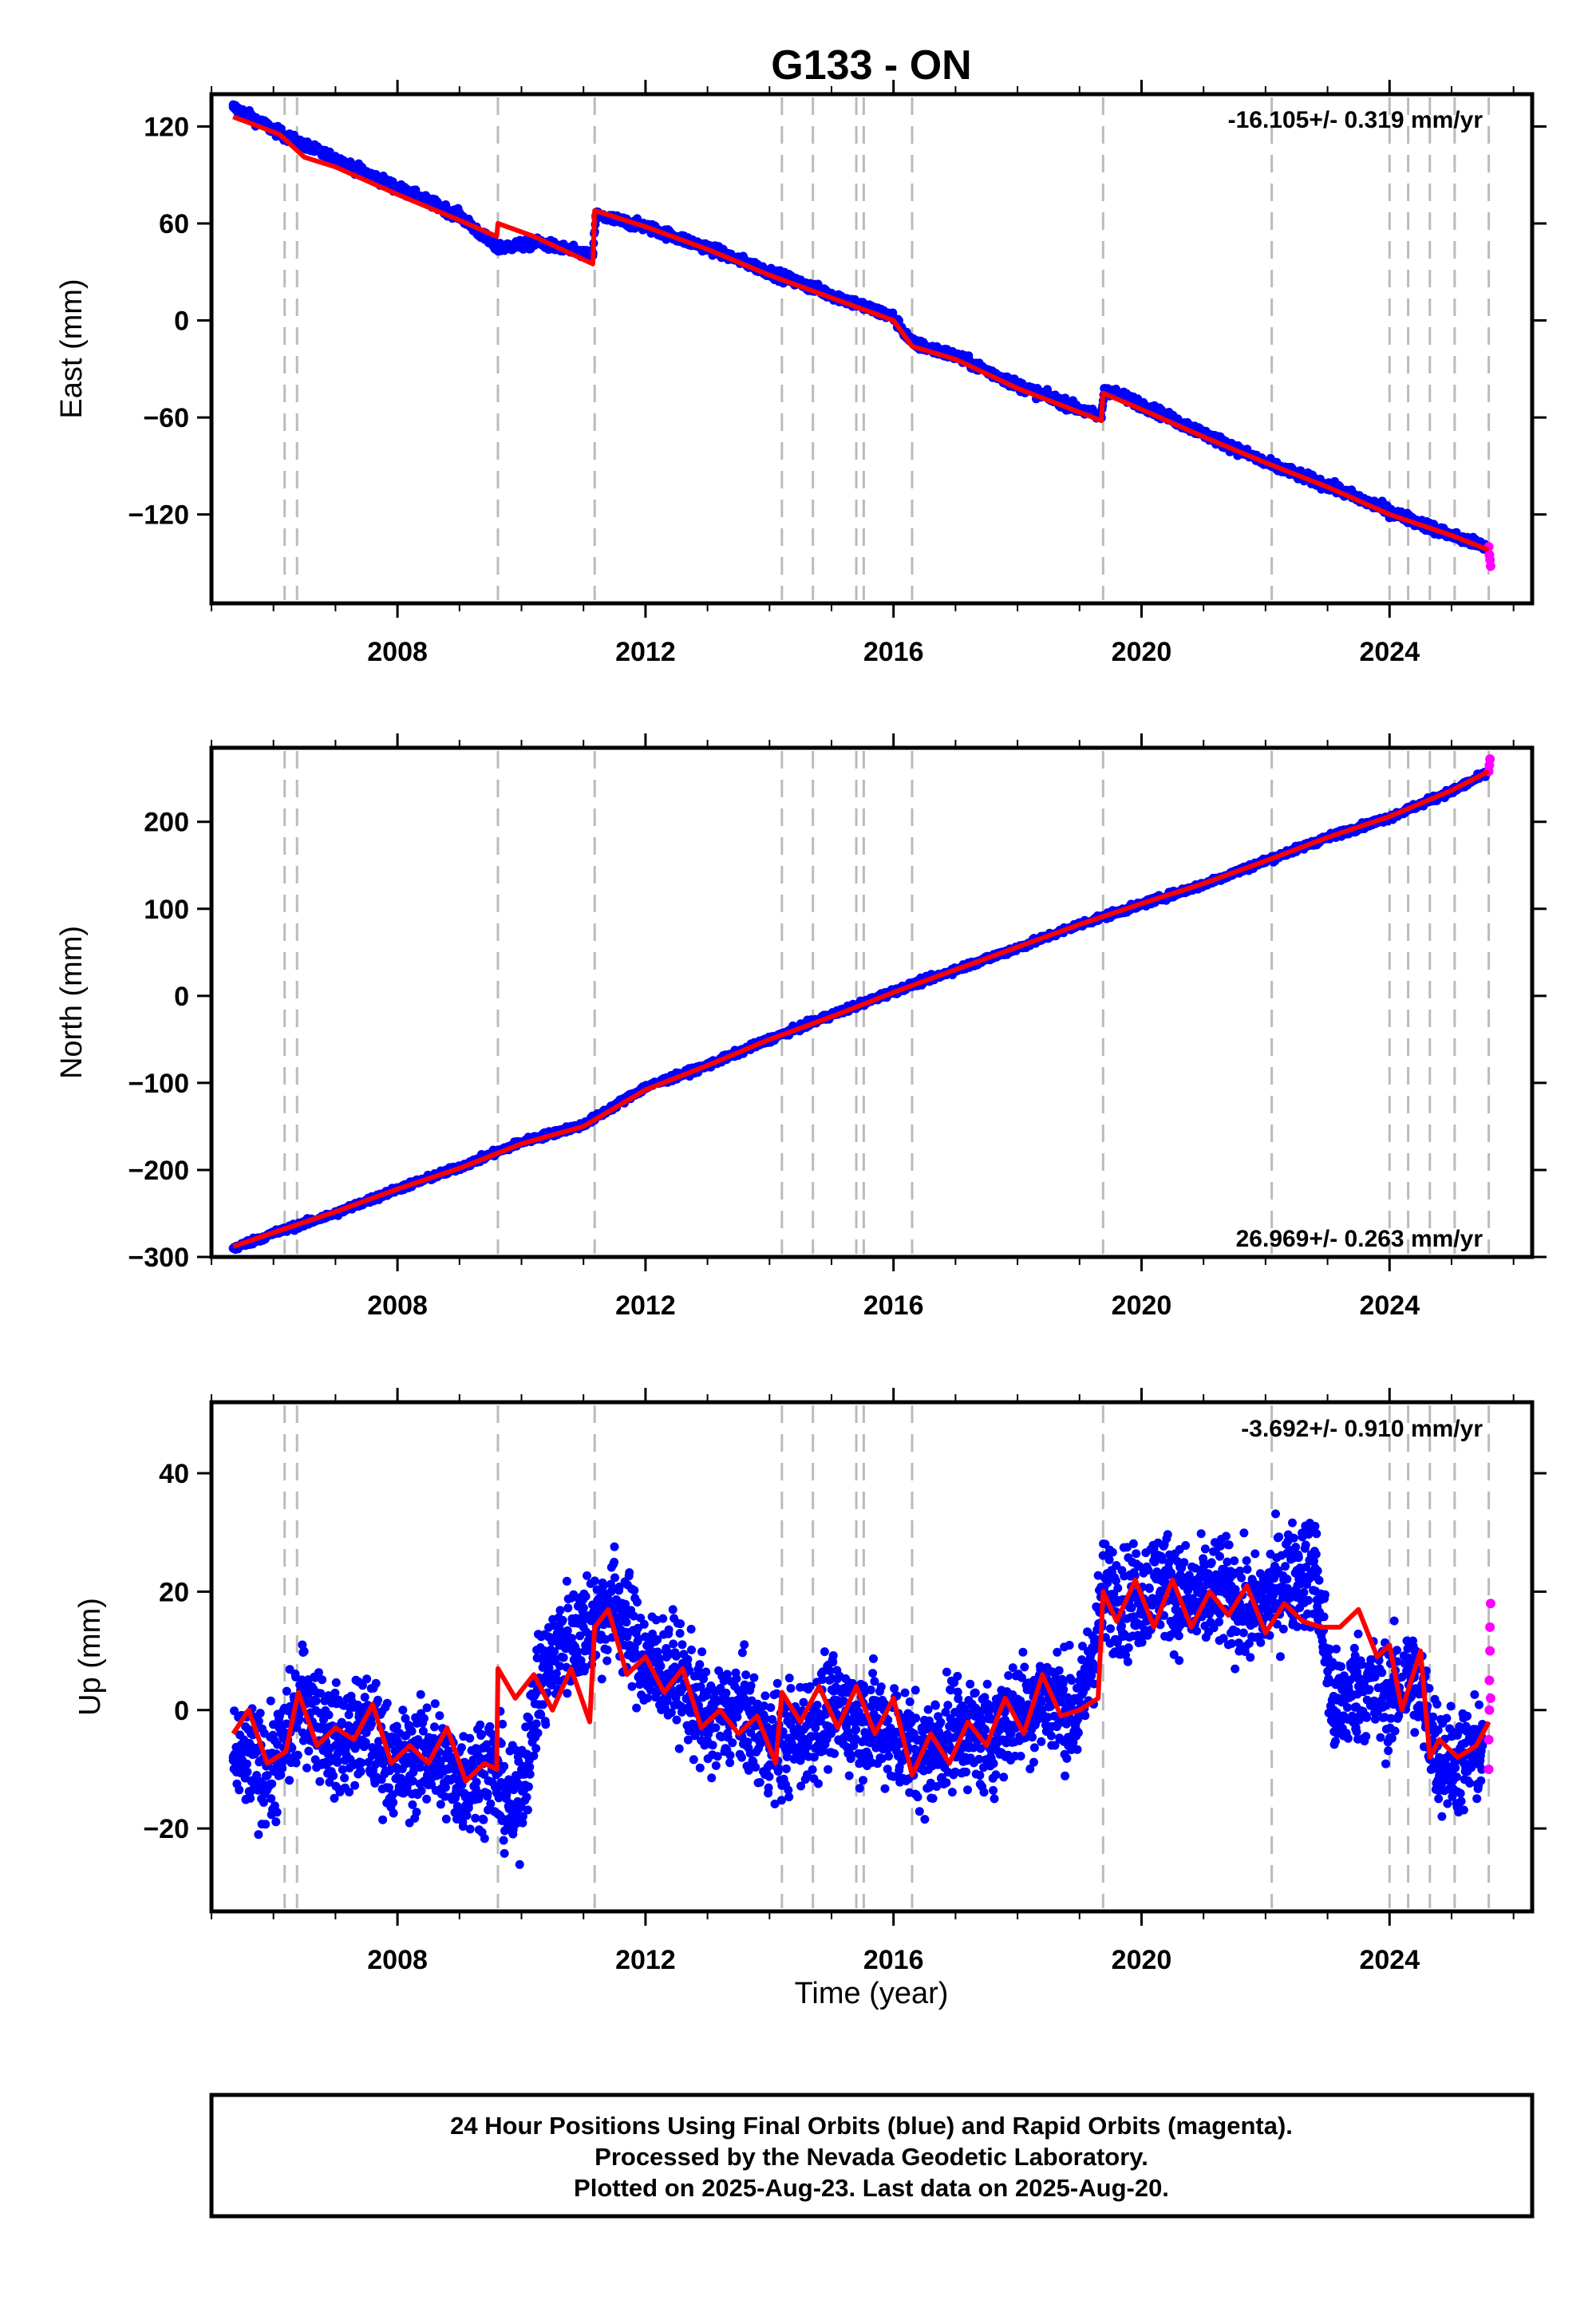 This screenshot has width=1596, height=2316. I want to click on y-tick-label: −120, so click(158, 515).